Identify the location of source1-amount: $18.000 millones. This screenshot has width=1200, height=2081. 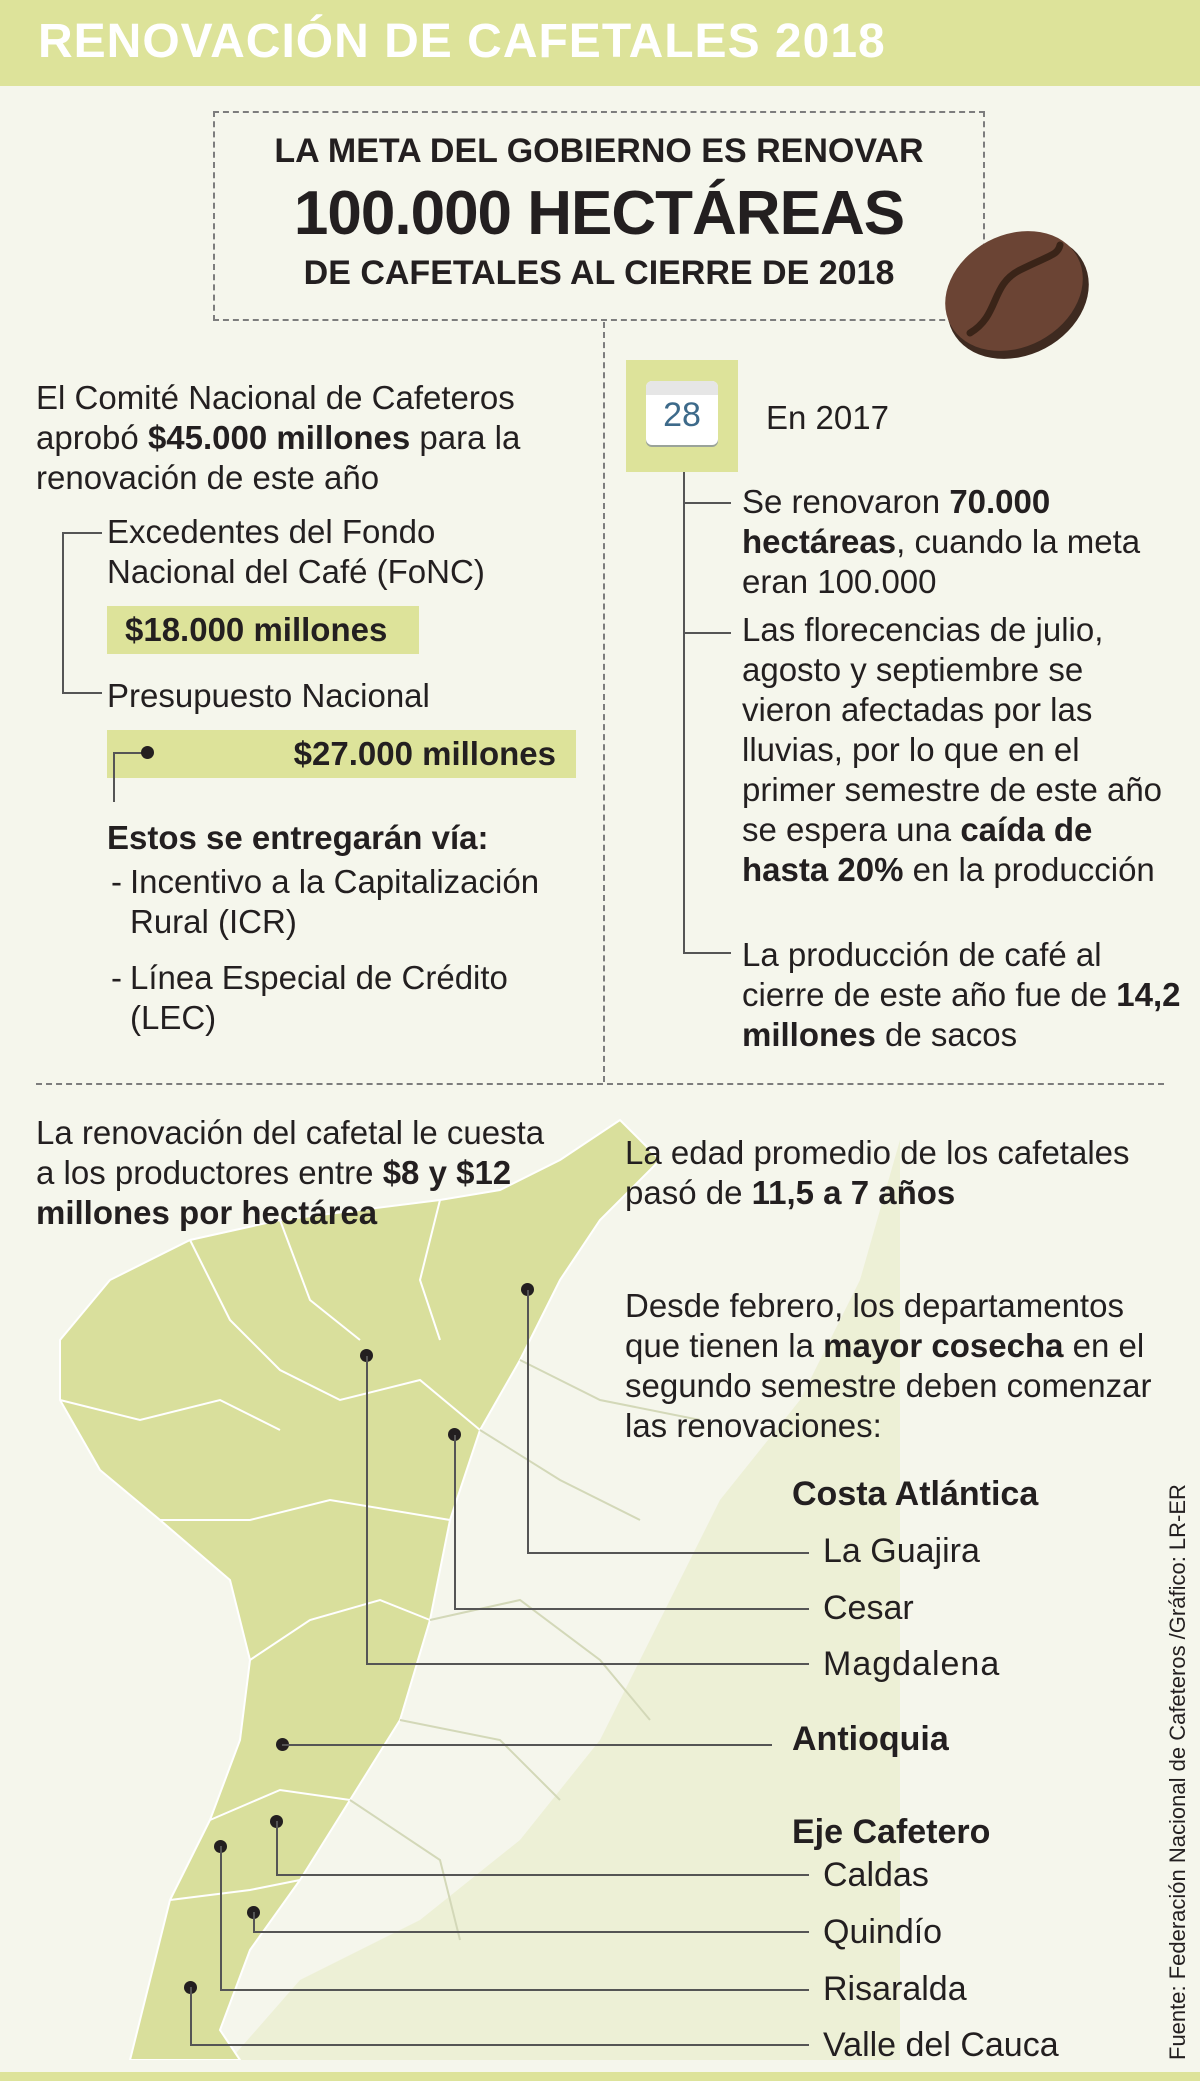
(263, 630).